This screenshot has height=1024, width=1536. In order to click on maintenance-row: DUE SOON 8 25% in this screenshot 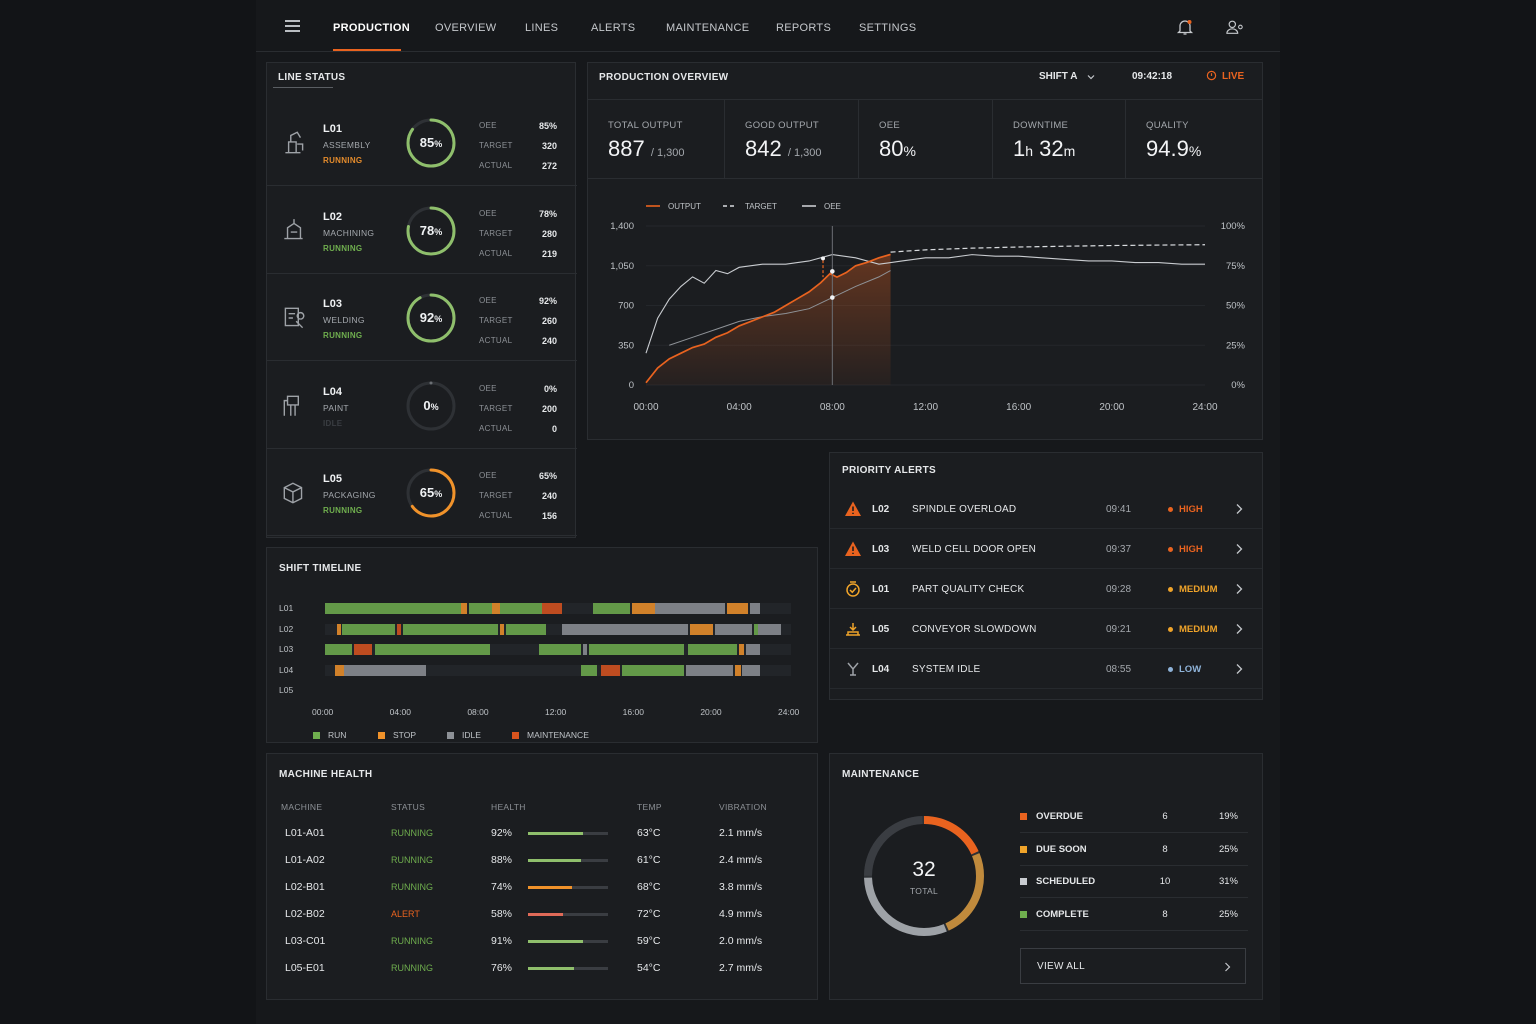, I will do `click(1134, 850)`.